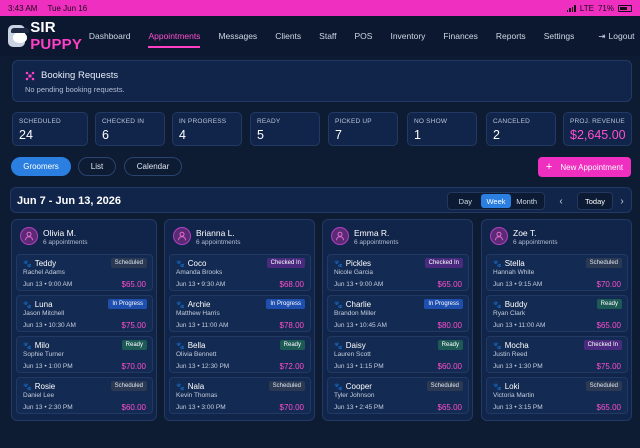  I want to click on groomer-header: Brianna L. 6 appointments, so click(239, 236).